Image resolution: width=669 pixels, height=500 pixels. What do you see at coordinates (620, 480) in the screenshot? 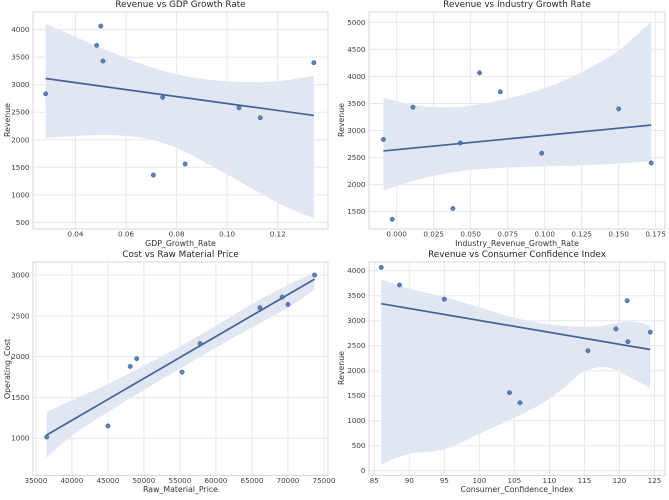
I see `x-tick-label: 120` at bounding box center [620, 480].